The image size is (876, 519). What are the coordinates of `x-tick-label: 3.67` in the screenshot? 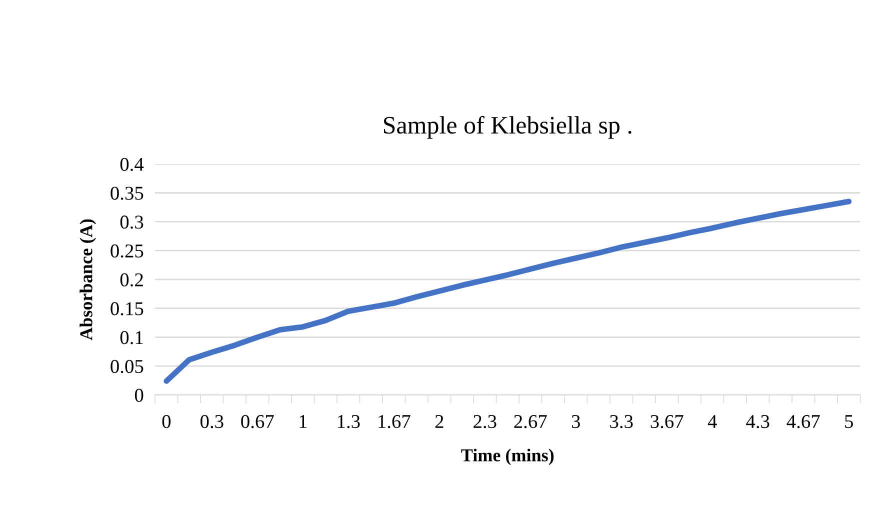 It's located at (667, 421).